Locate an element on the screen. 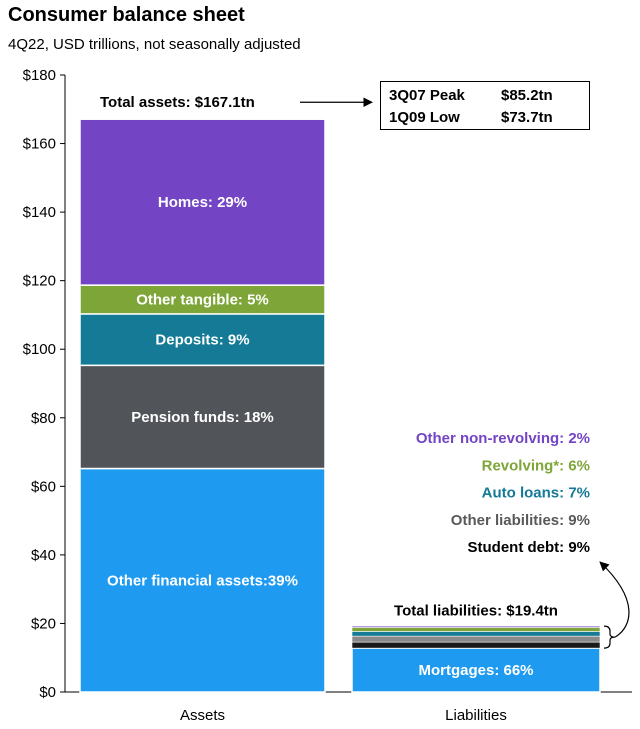  y-tick-label: $60 is located at coordinates (43, 486).